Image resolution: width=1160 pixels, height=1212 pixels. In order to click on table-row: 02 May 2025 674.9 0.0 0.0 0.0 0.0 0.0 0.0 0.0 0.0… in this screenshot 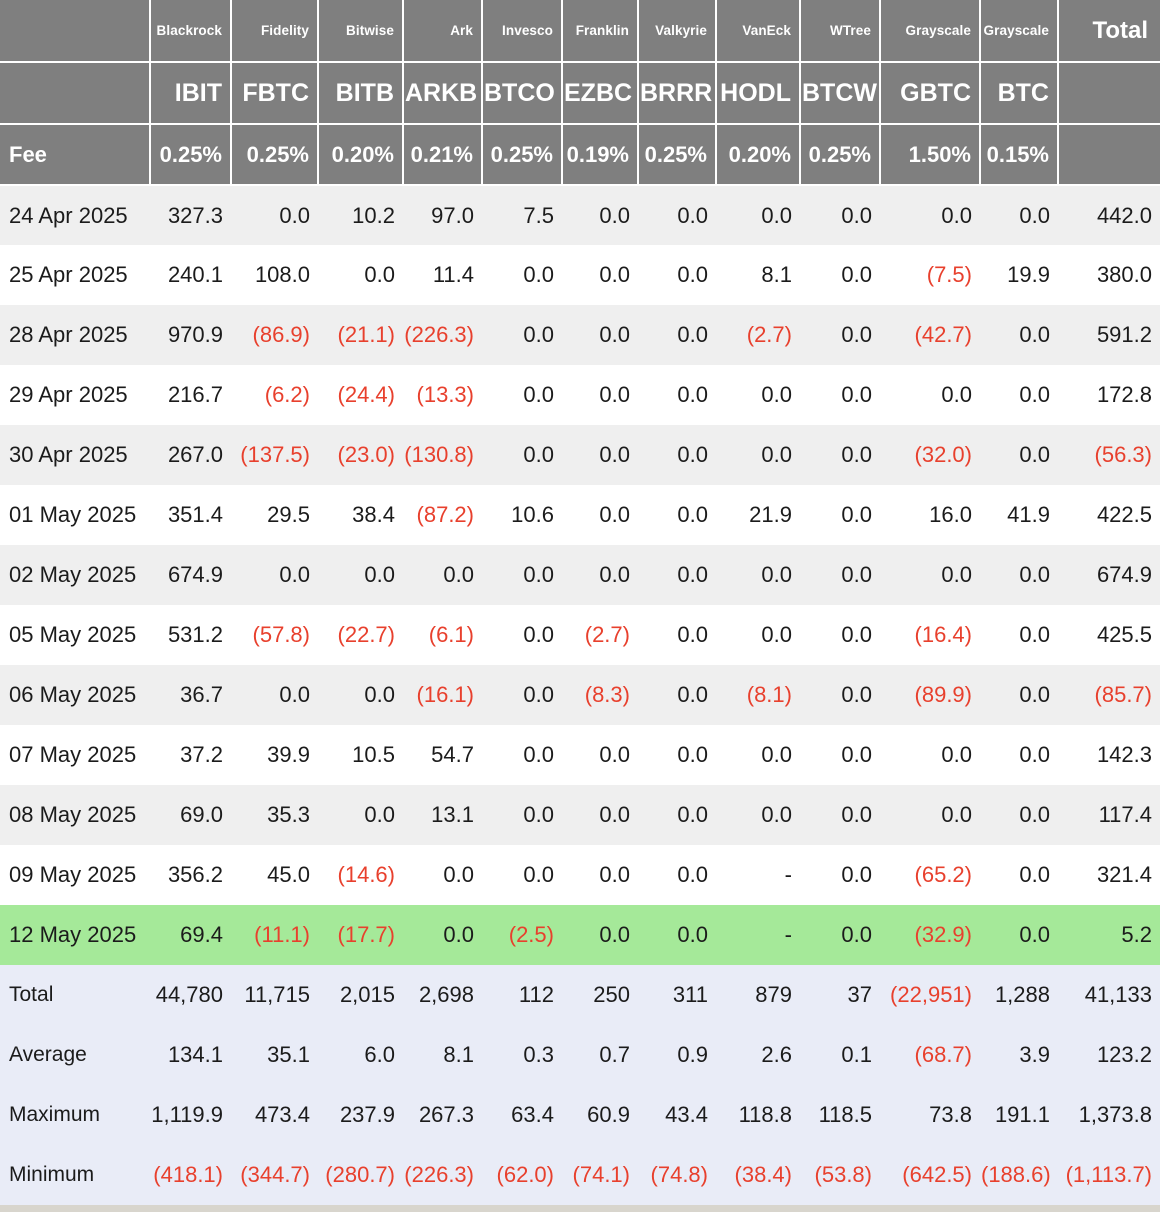, I will do `click(580, 575)`.